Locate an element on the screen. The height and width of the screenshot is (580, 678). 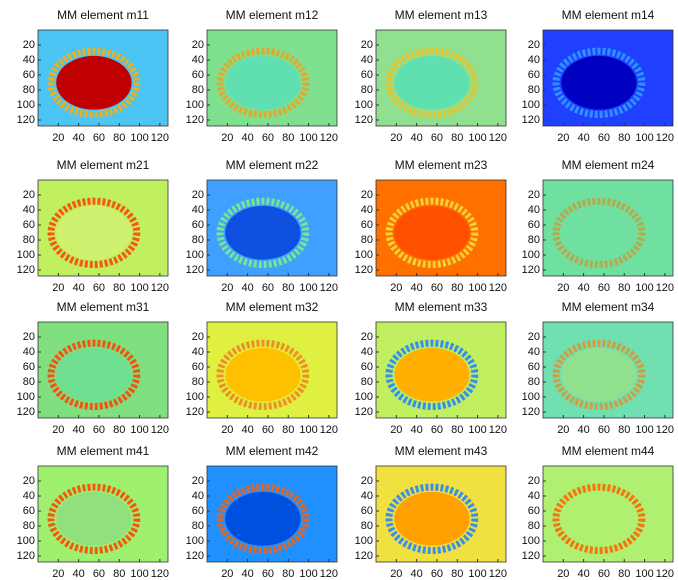
panel-title: MM element m14 is located at coordinates (608, 15).